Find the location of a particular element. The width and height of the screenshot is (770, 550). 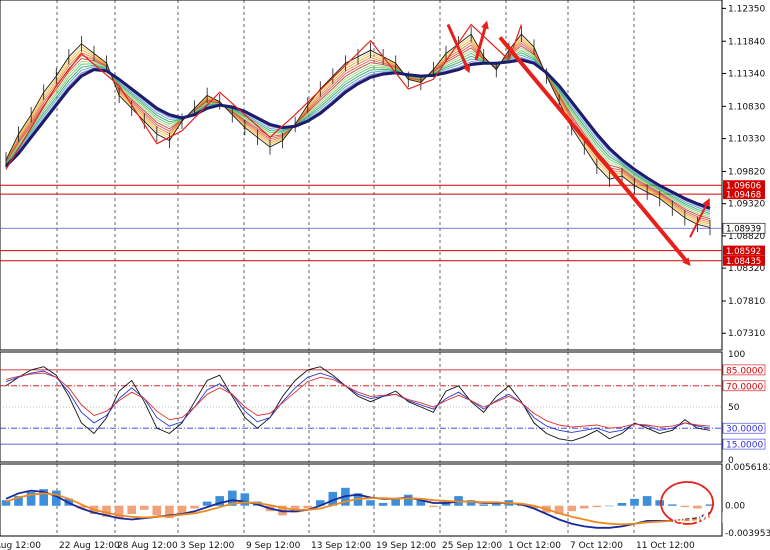

macd-signal-line is located at coordinates (358, 509).